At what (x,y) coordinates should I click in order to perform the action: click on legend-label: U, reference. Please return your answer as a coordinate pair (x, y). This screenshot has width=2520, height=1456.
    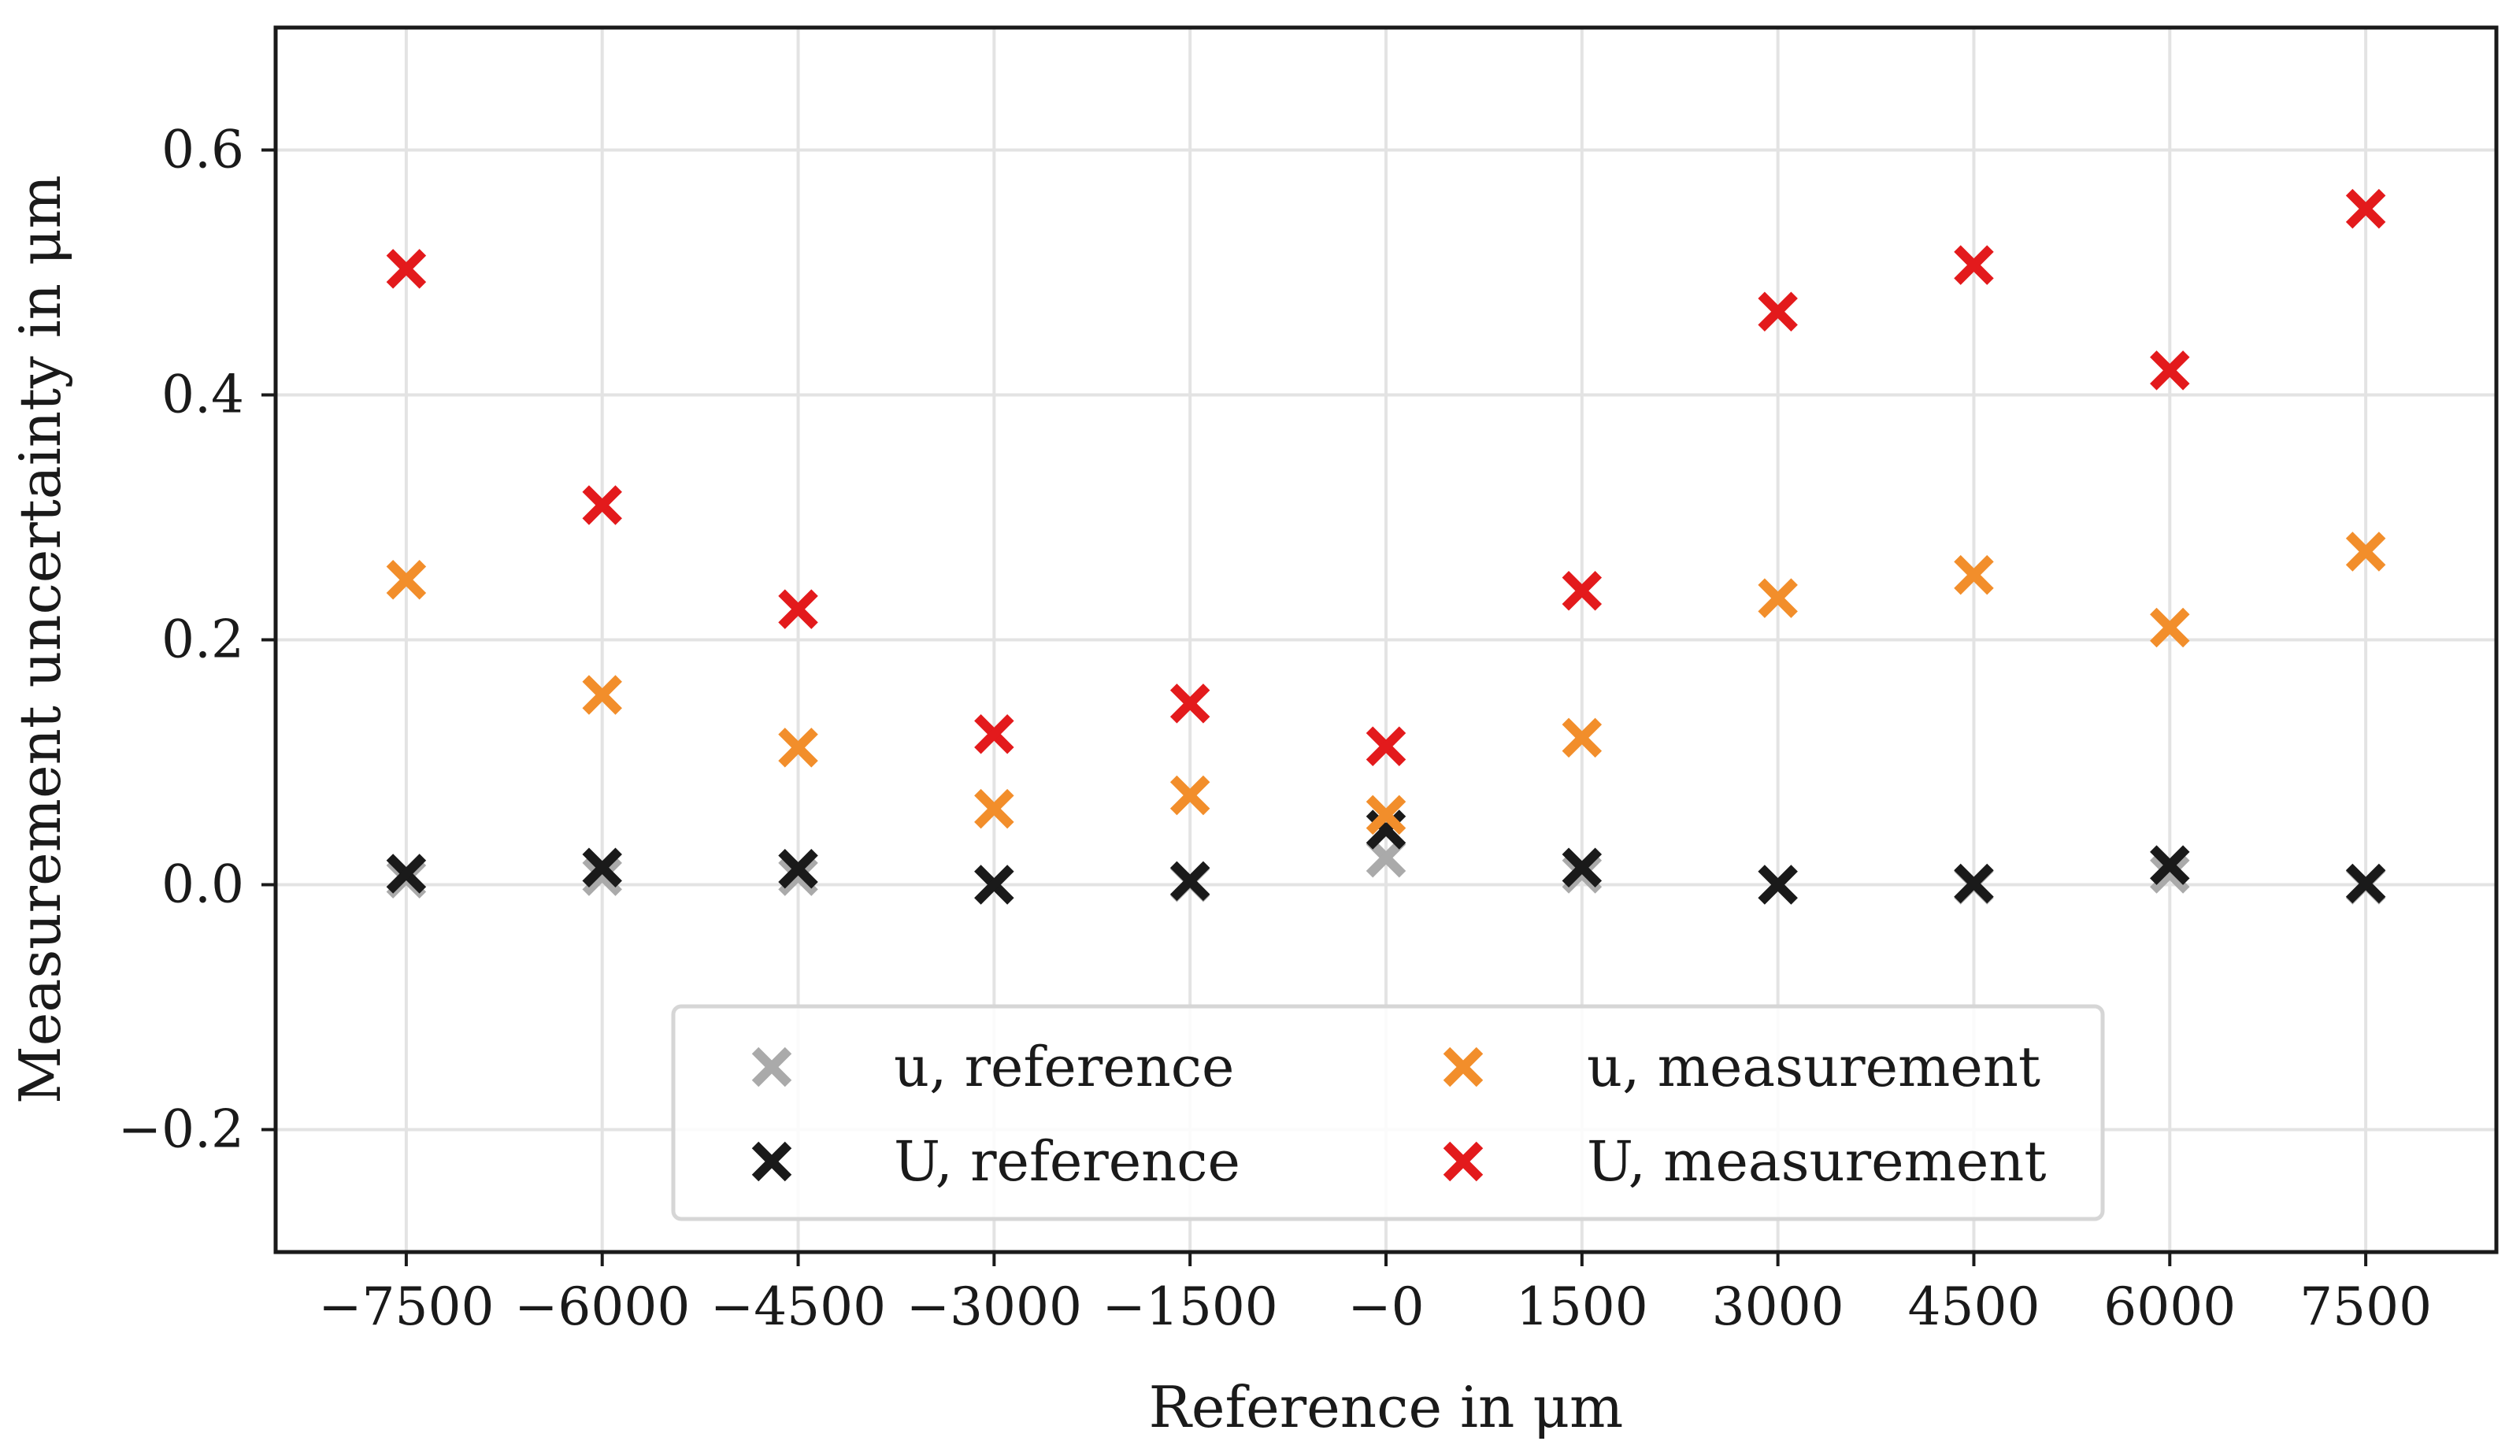
    Looking at the image, I should click on (1067, 1161).